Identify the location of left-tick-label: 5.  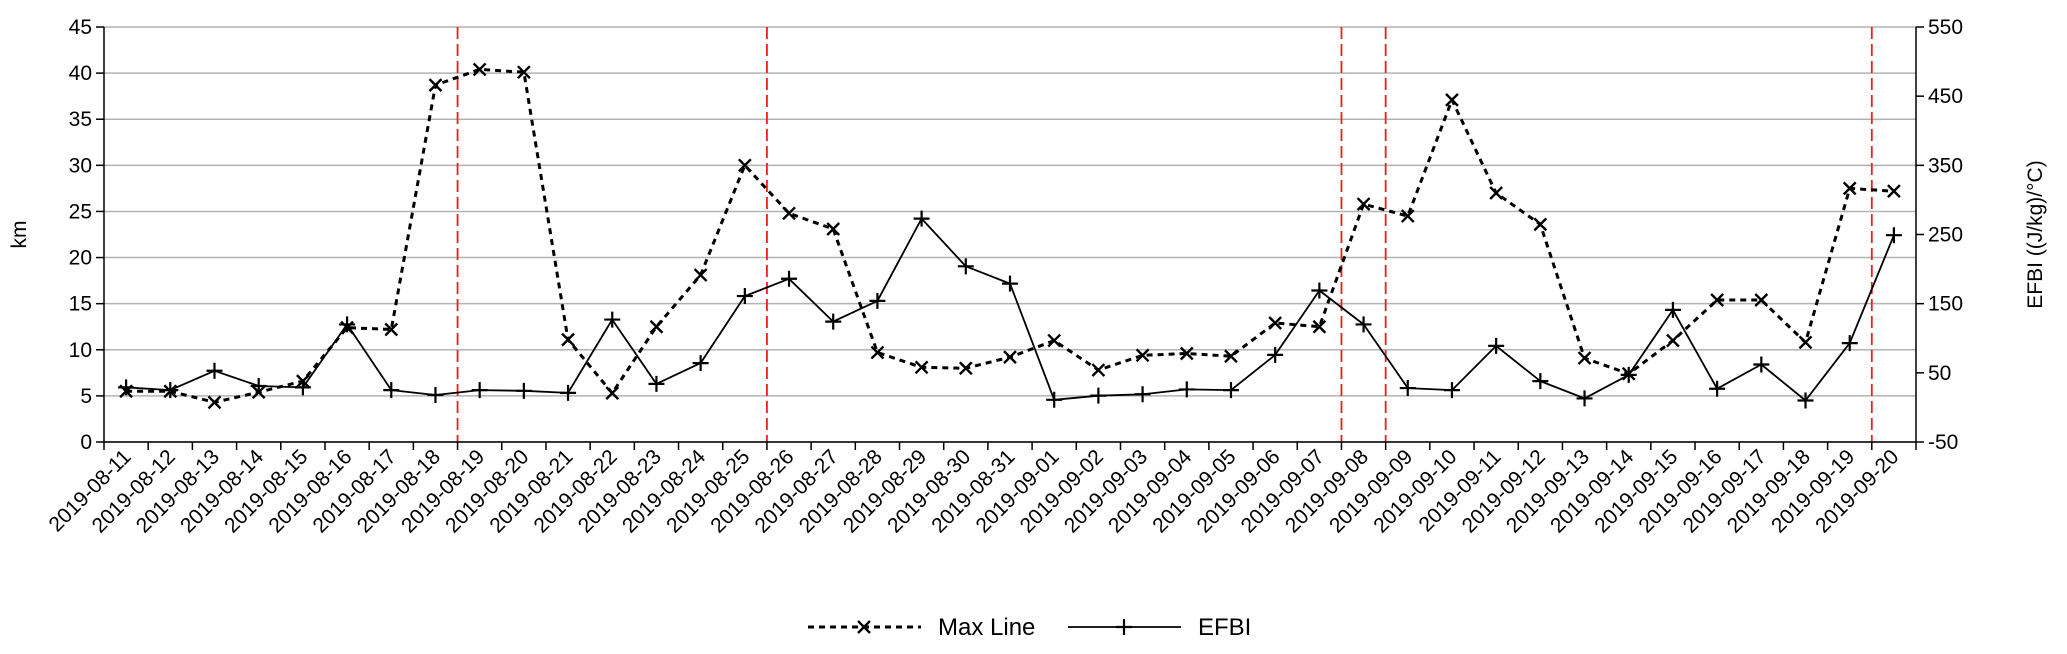
(86, 396).